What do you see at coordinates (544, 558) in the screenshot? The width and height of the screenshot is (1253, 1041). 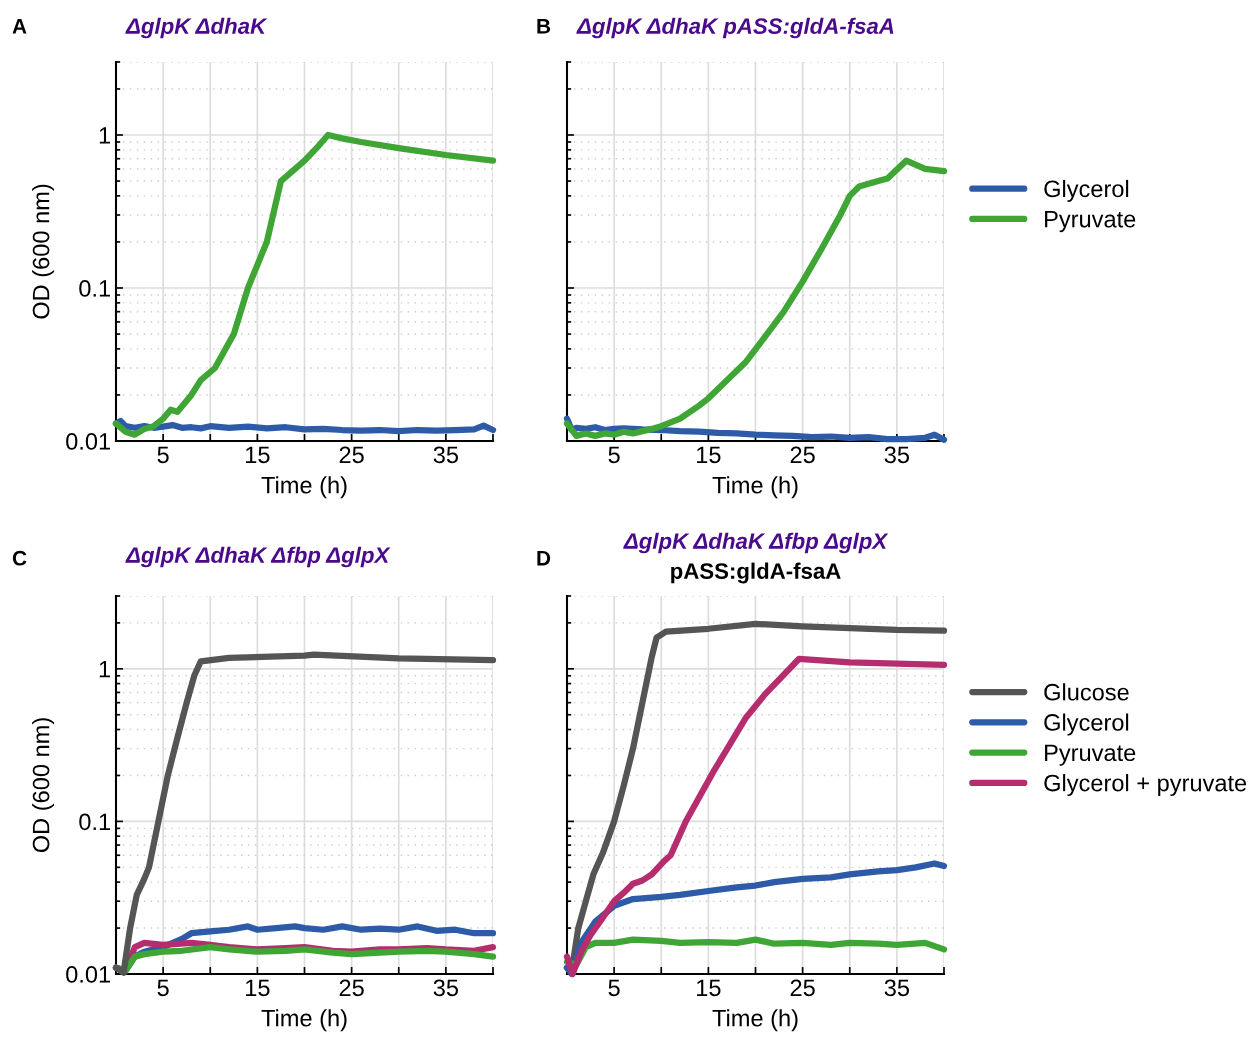 I see `text: D` at bounding box center [544, 558].